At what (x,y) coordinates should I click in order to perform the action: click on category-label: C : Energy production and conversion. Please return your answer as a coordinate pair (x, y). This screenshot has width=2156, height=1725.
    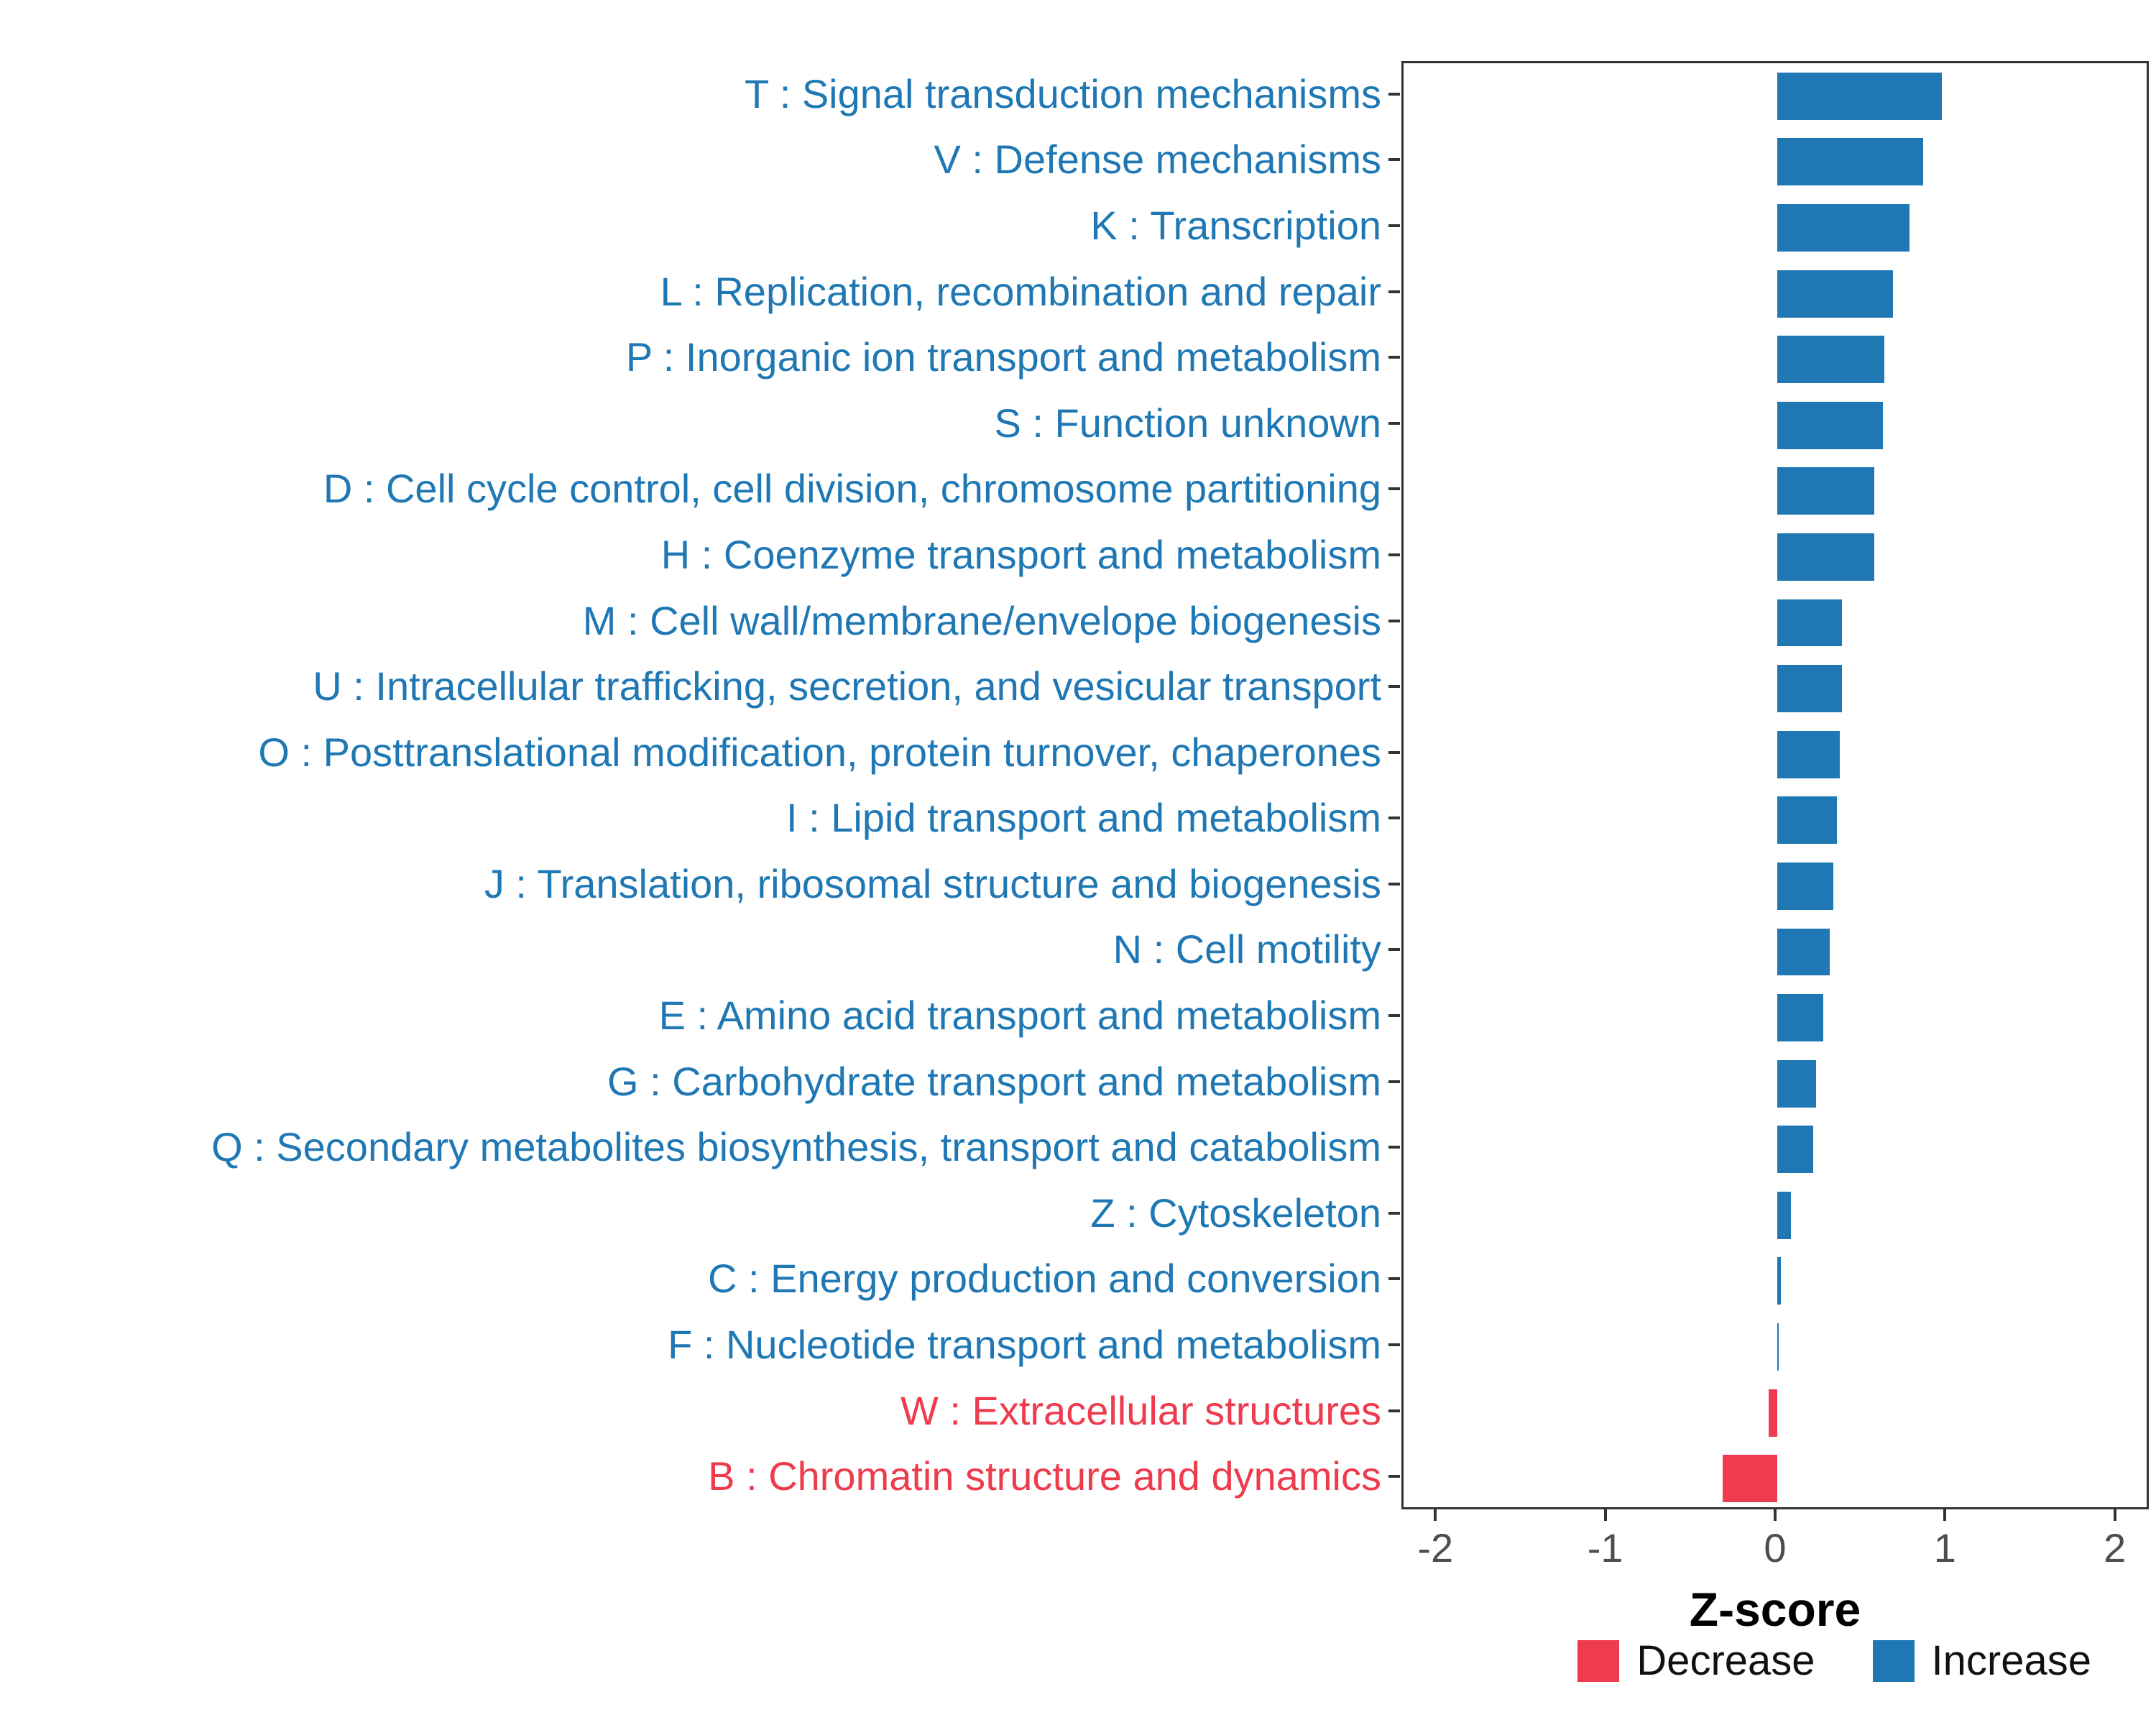
    Looking at the image, I should click on (1044, 1279).